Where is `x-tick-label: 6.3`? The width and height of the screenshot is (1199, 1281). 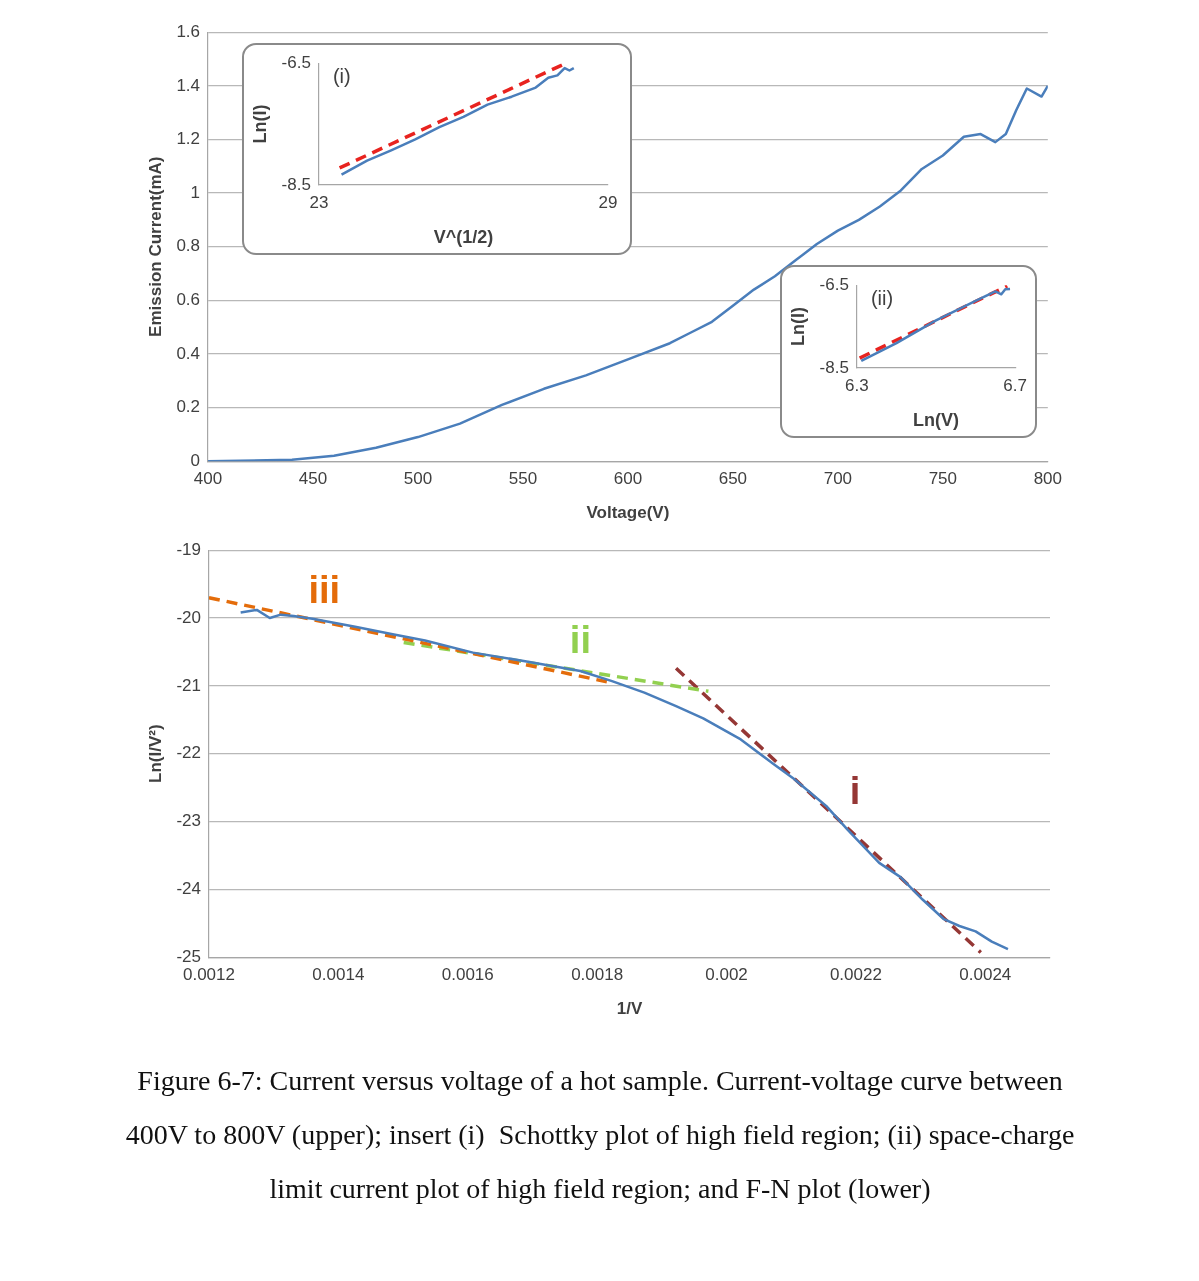 x-tick-label: 6.3 is located at coordinates (857, 385).